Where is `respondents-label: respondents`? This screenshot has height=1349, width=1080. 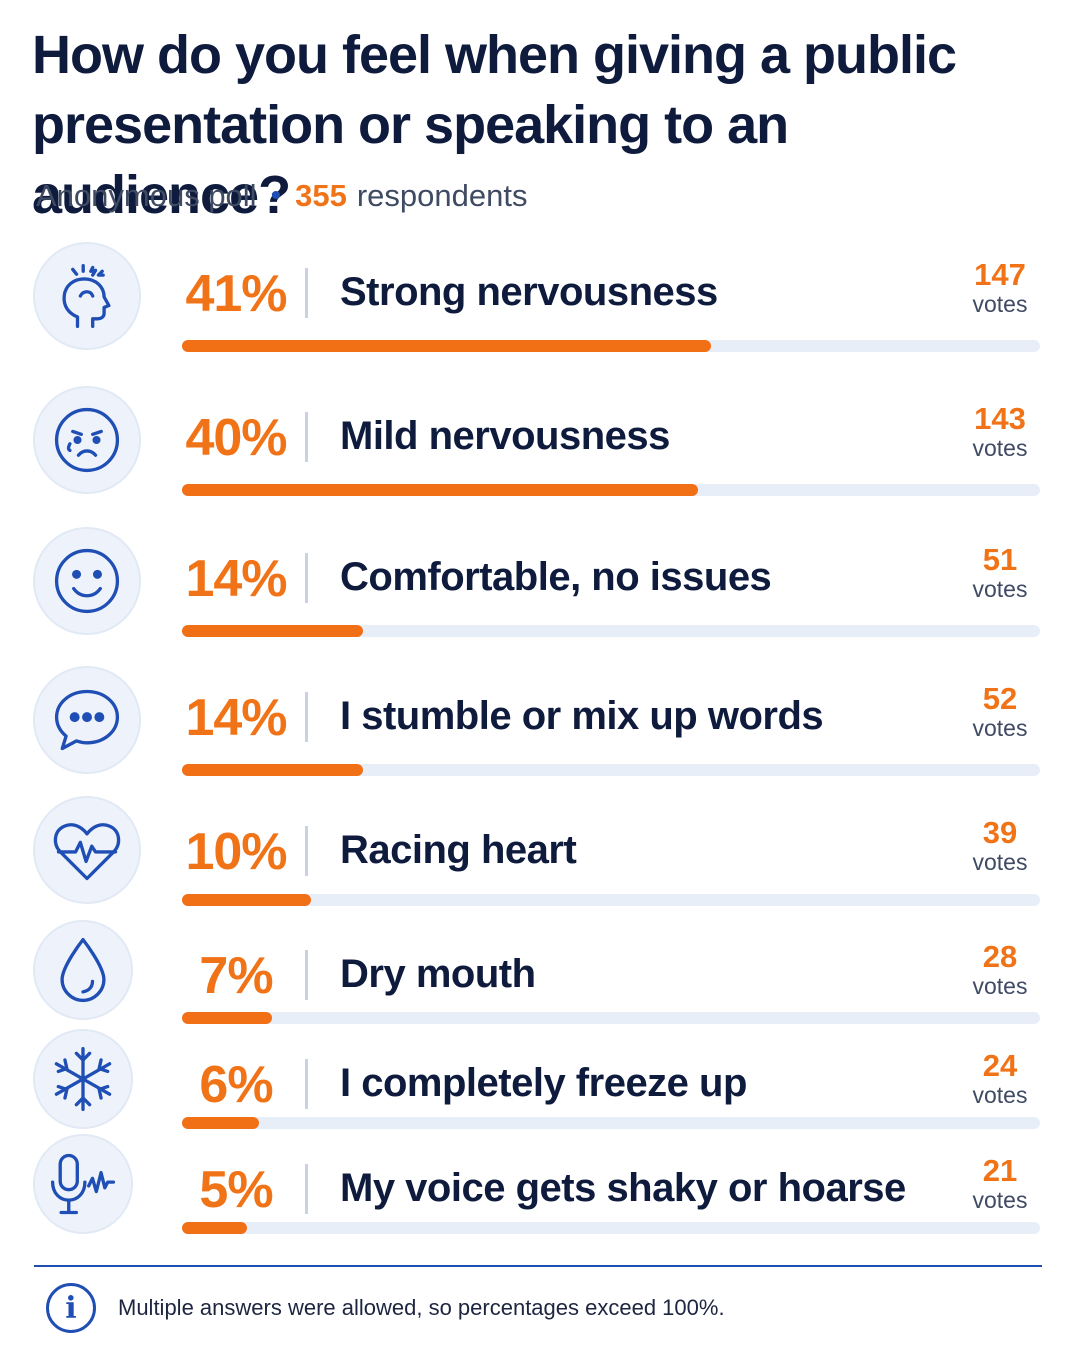 respondents-label: respondents is located at coordinates (442, 195).